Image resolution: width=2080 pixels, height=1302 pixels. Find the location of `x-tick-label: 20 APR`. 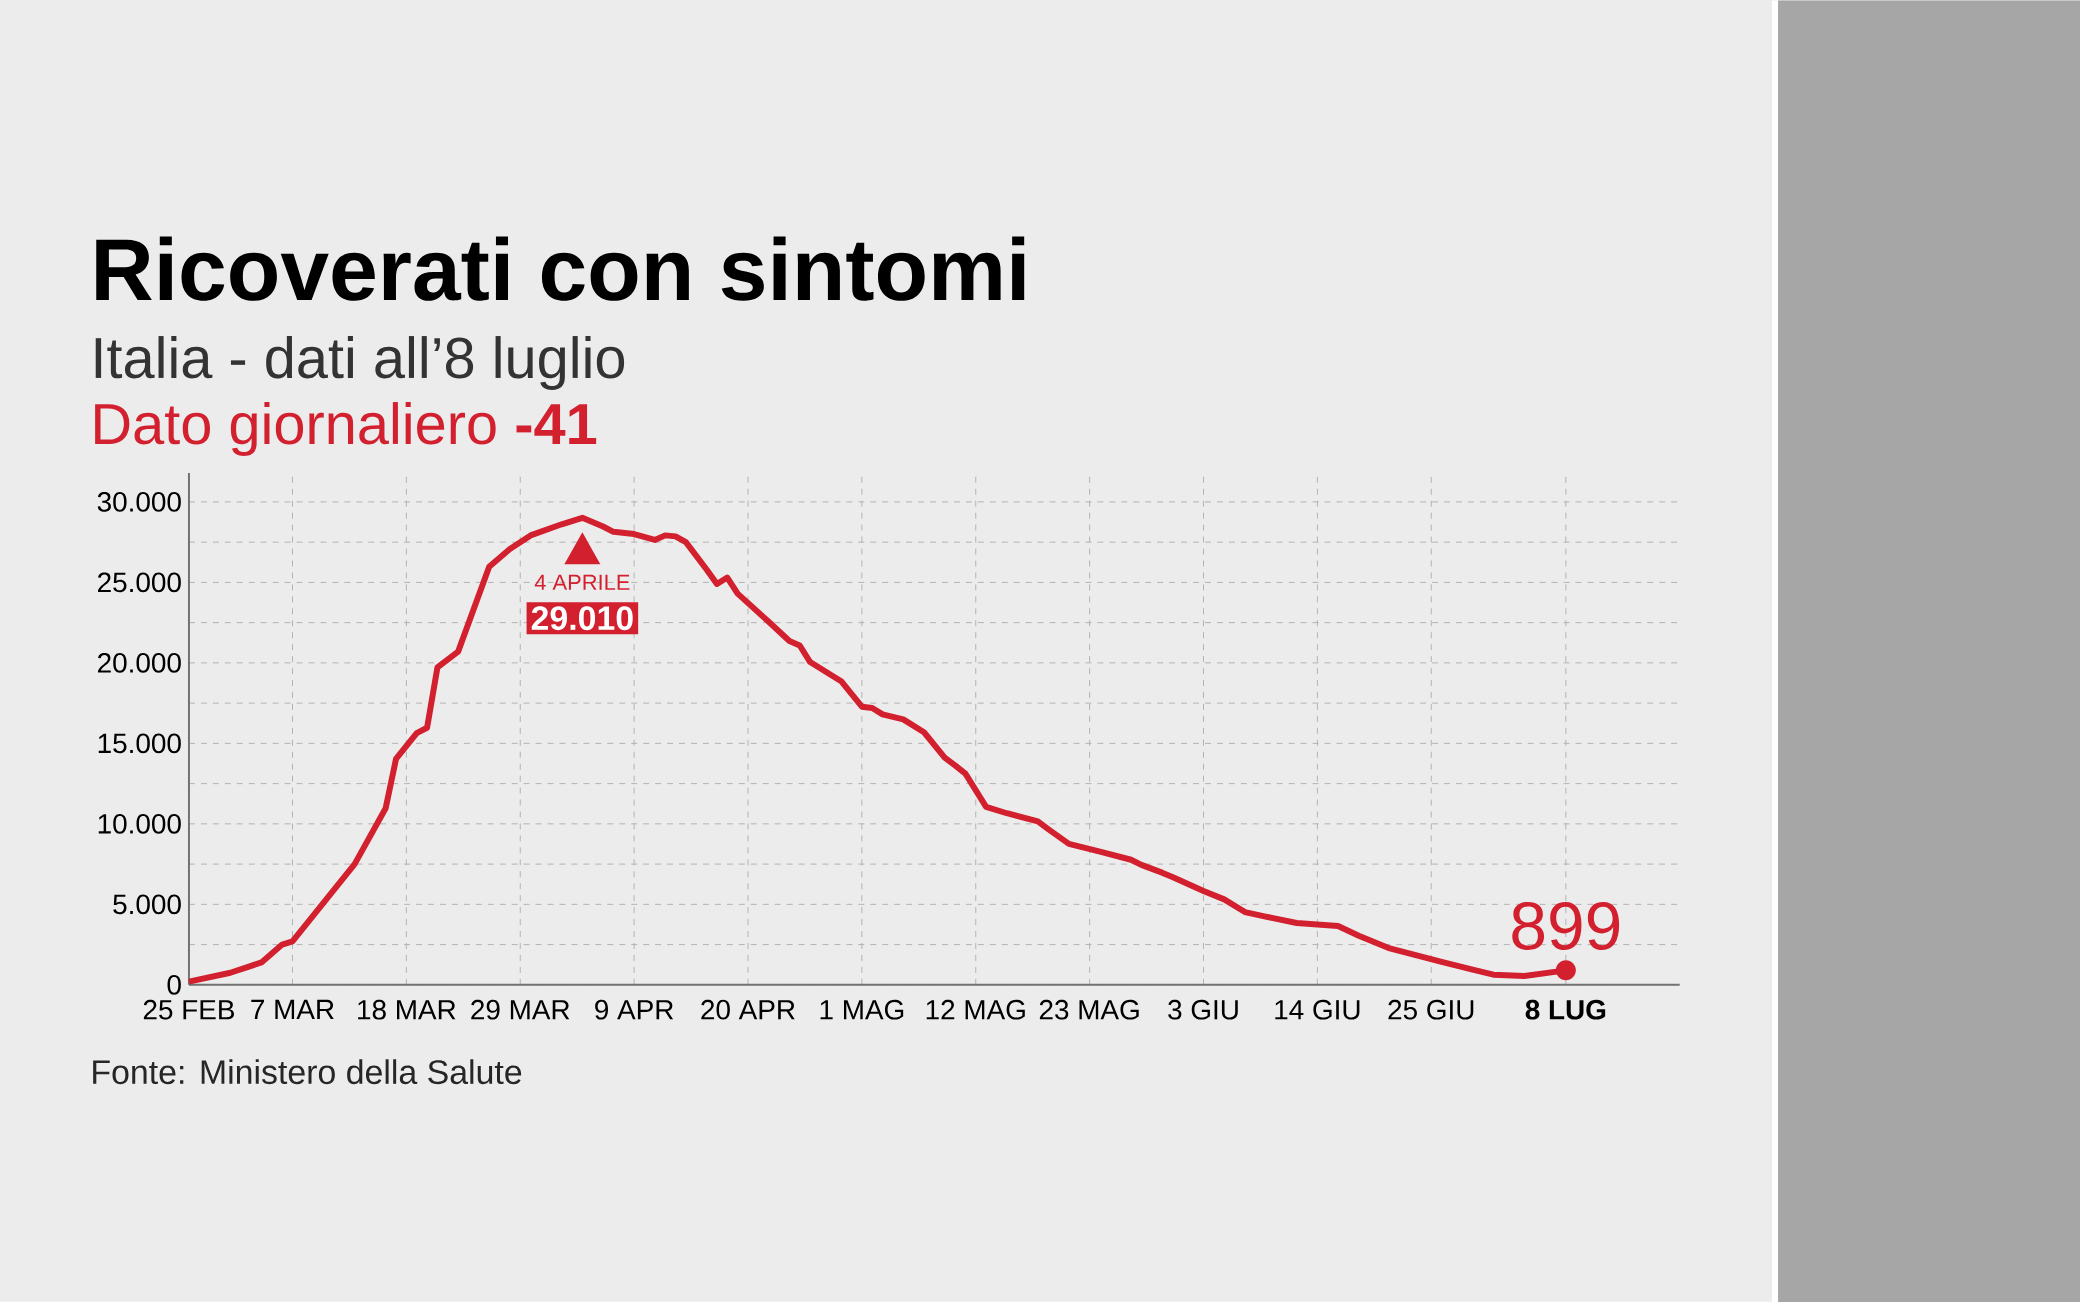

x-tick-label: 20 APR is located at coordinates (748, 1009).